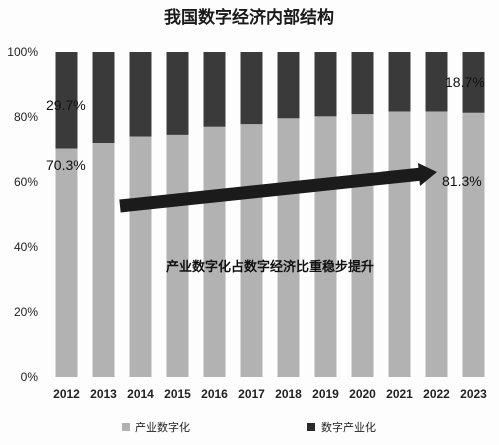 The height and width of the screenshot is (445, 499). Describe the element at coordinates (270, 267) in the screenshot. I see `trend-annotation: 产业数字化占数字经济比重稳步提升` at that location.